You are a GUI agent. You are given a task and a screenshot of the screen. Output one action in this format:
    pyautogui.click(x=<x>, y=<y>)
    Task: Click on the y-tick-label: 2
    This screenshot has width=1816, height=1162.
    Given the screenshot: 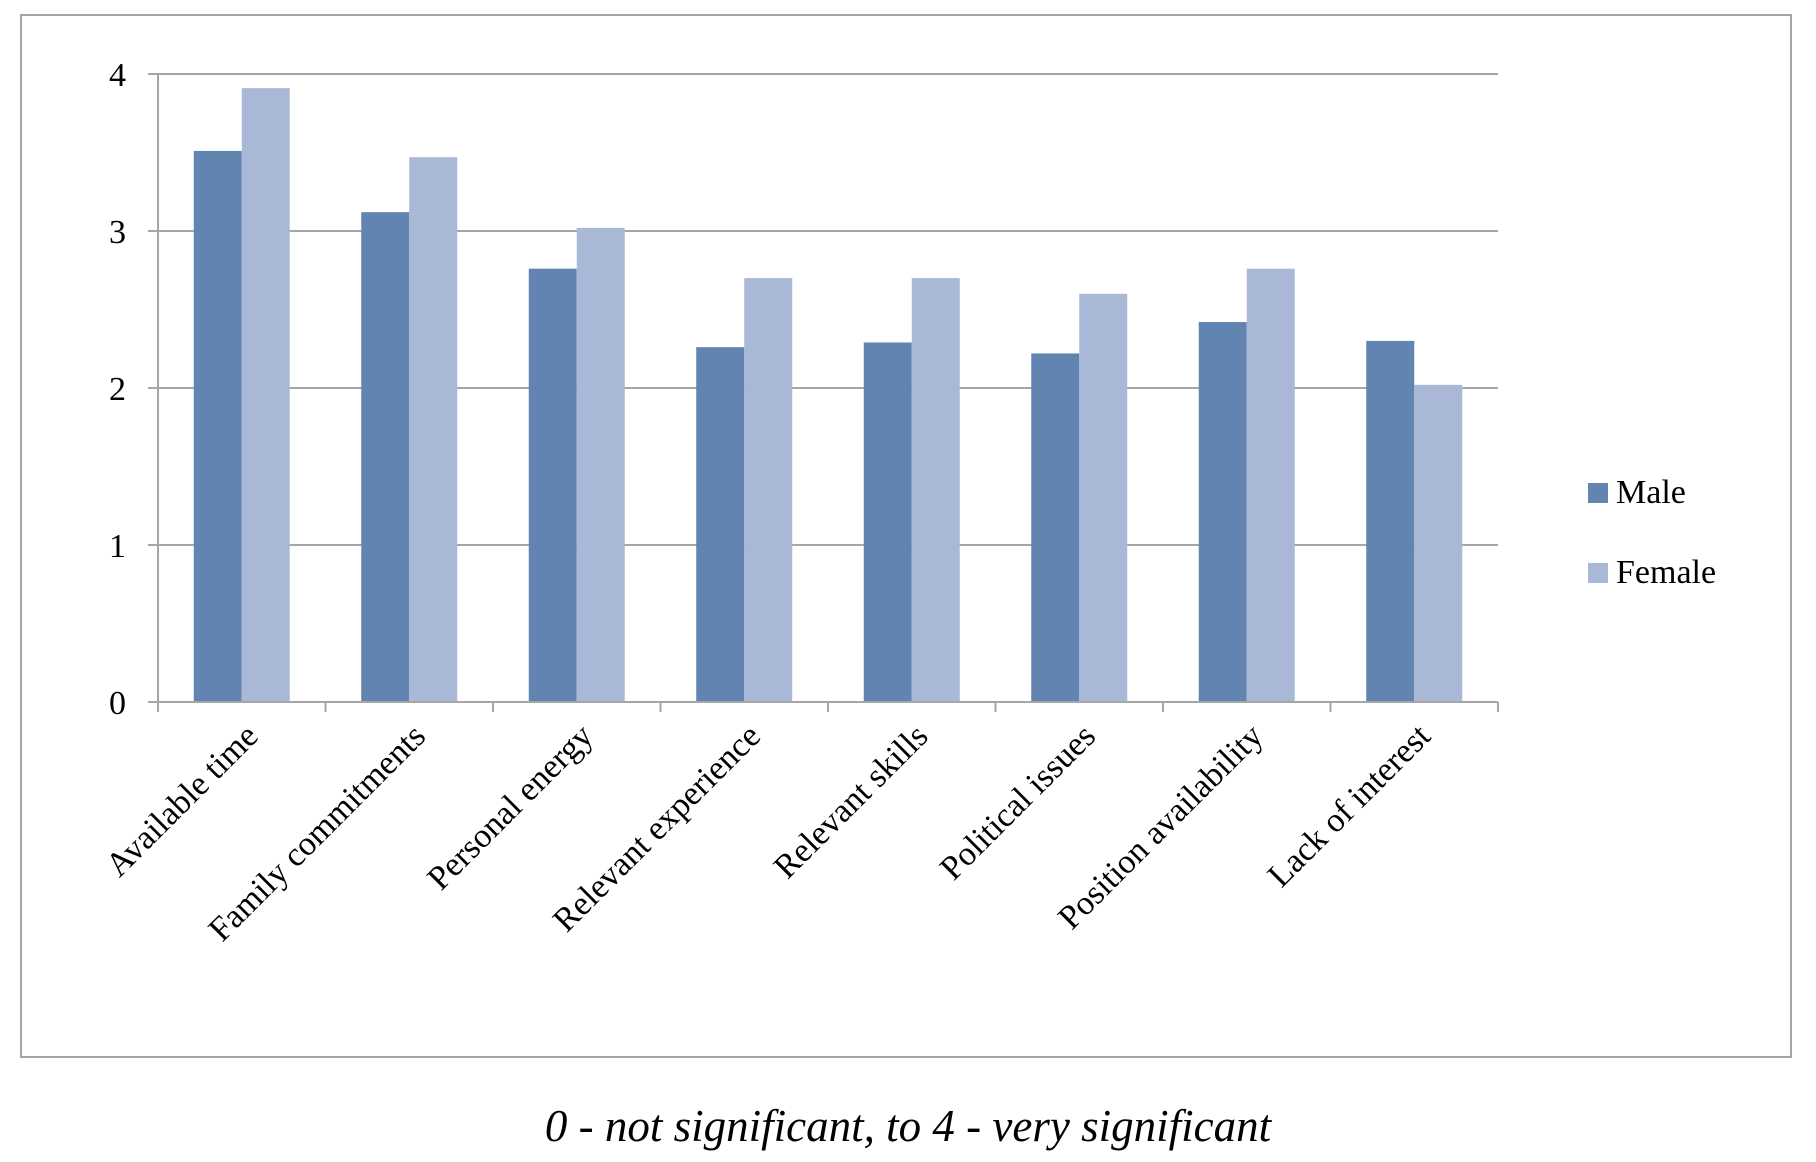 What is the action you would take?
    pyautogui.click(x=117, y=389)
    